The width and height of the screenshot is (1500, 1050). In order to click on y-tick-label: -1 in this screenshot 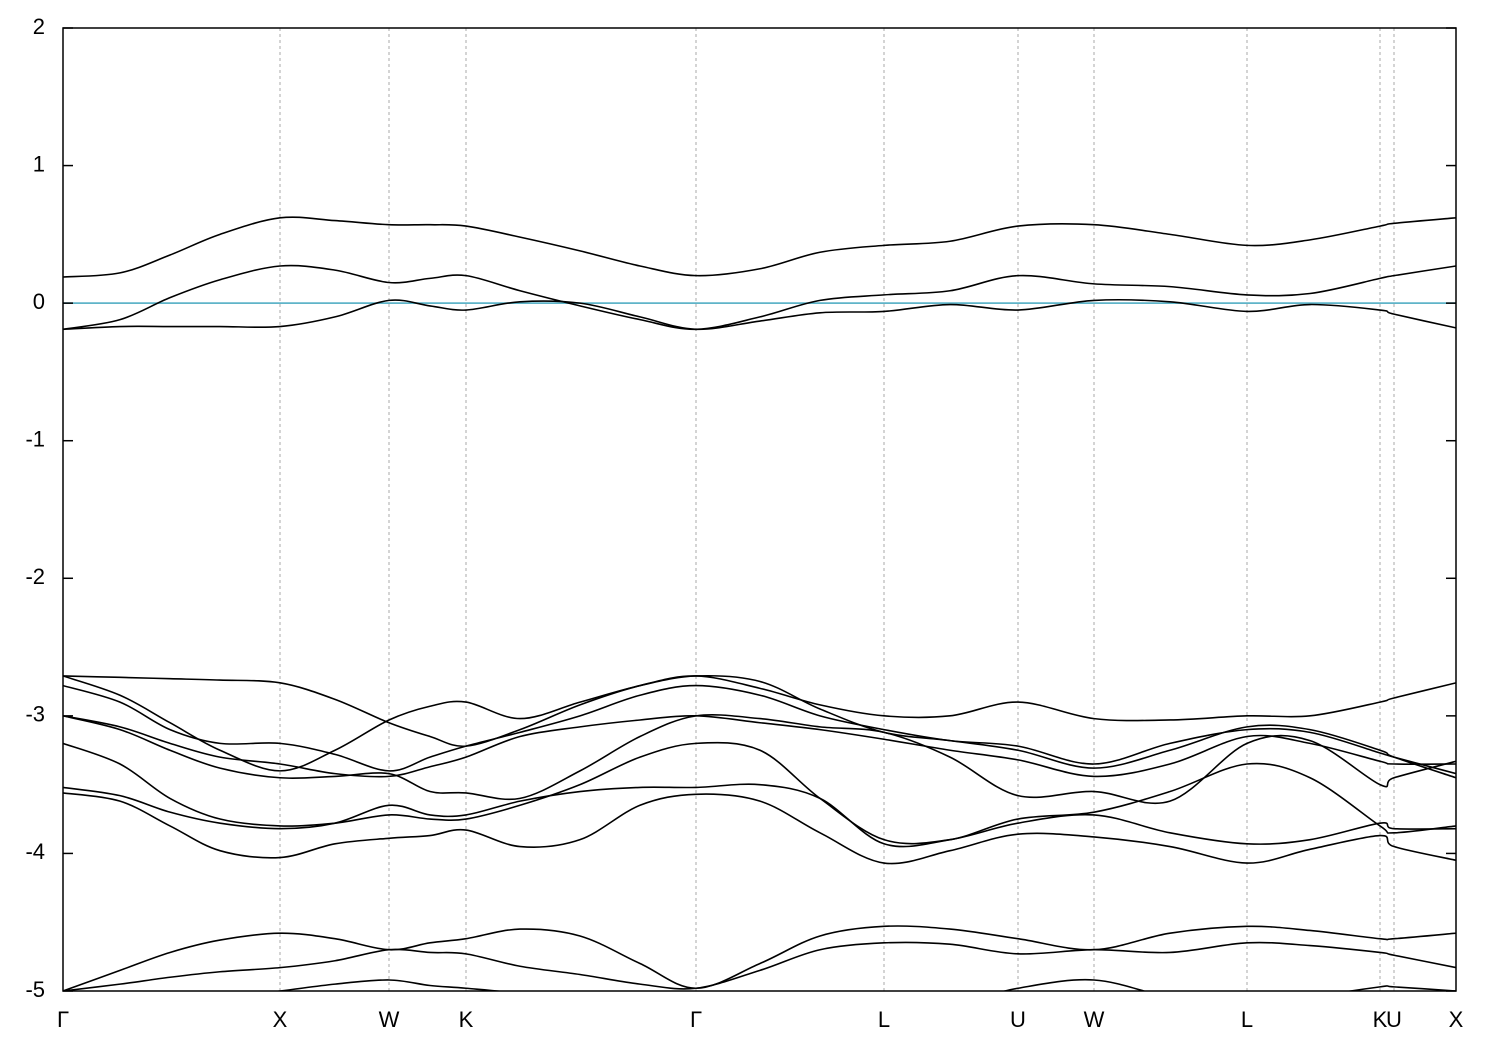, I will do `click(35, 439)`.